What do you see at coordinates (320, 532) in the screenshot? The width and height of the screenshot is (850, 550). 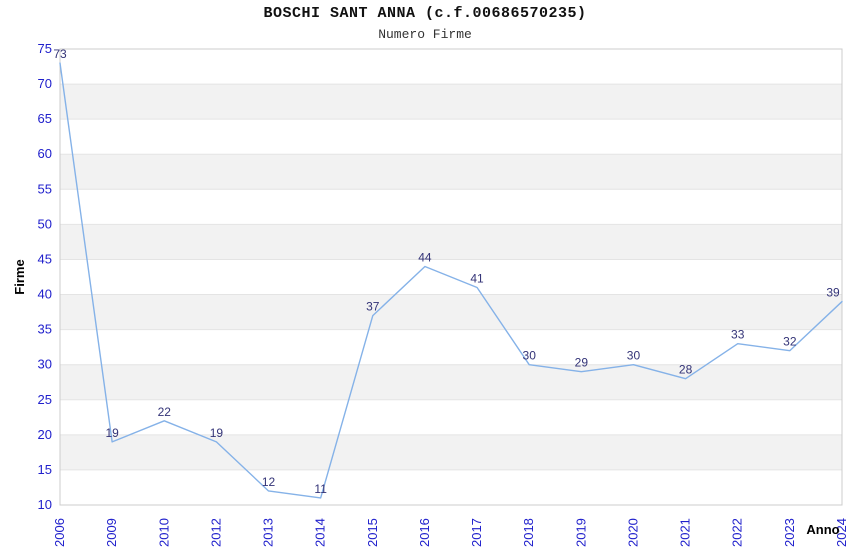 I see `x-tick-label: 2014` at bounding box center [320, 532].